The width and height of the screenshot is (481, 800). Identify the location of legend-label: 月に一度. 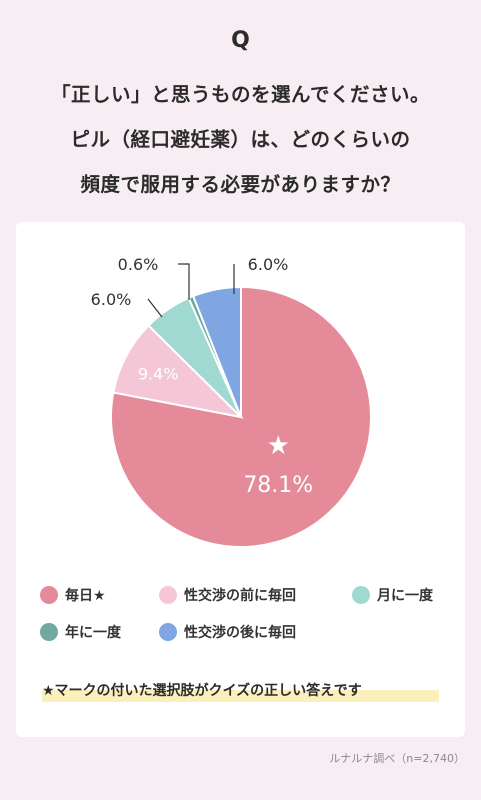
(405, 596).